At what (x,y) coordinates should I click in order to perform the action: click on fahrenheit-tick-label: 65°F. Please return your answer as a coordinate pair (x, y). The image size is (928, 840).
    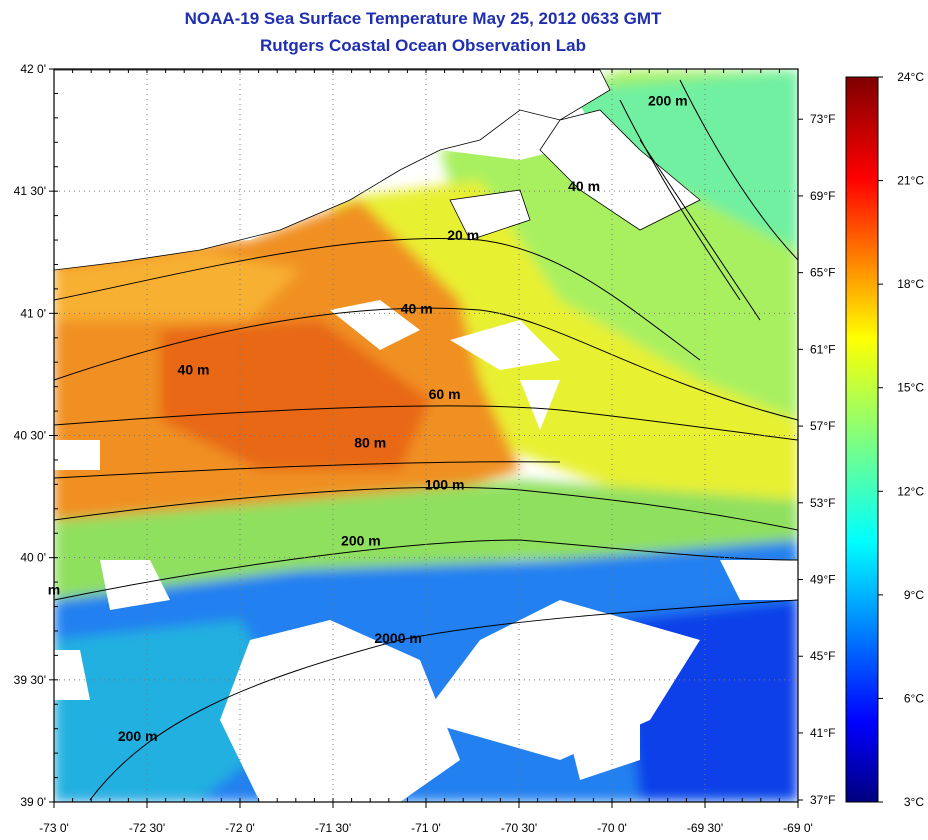
    Looking at the image, I should click on (822, 273).